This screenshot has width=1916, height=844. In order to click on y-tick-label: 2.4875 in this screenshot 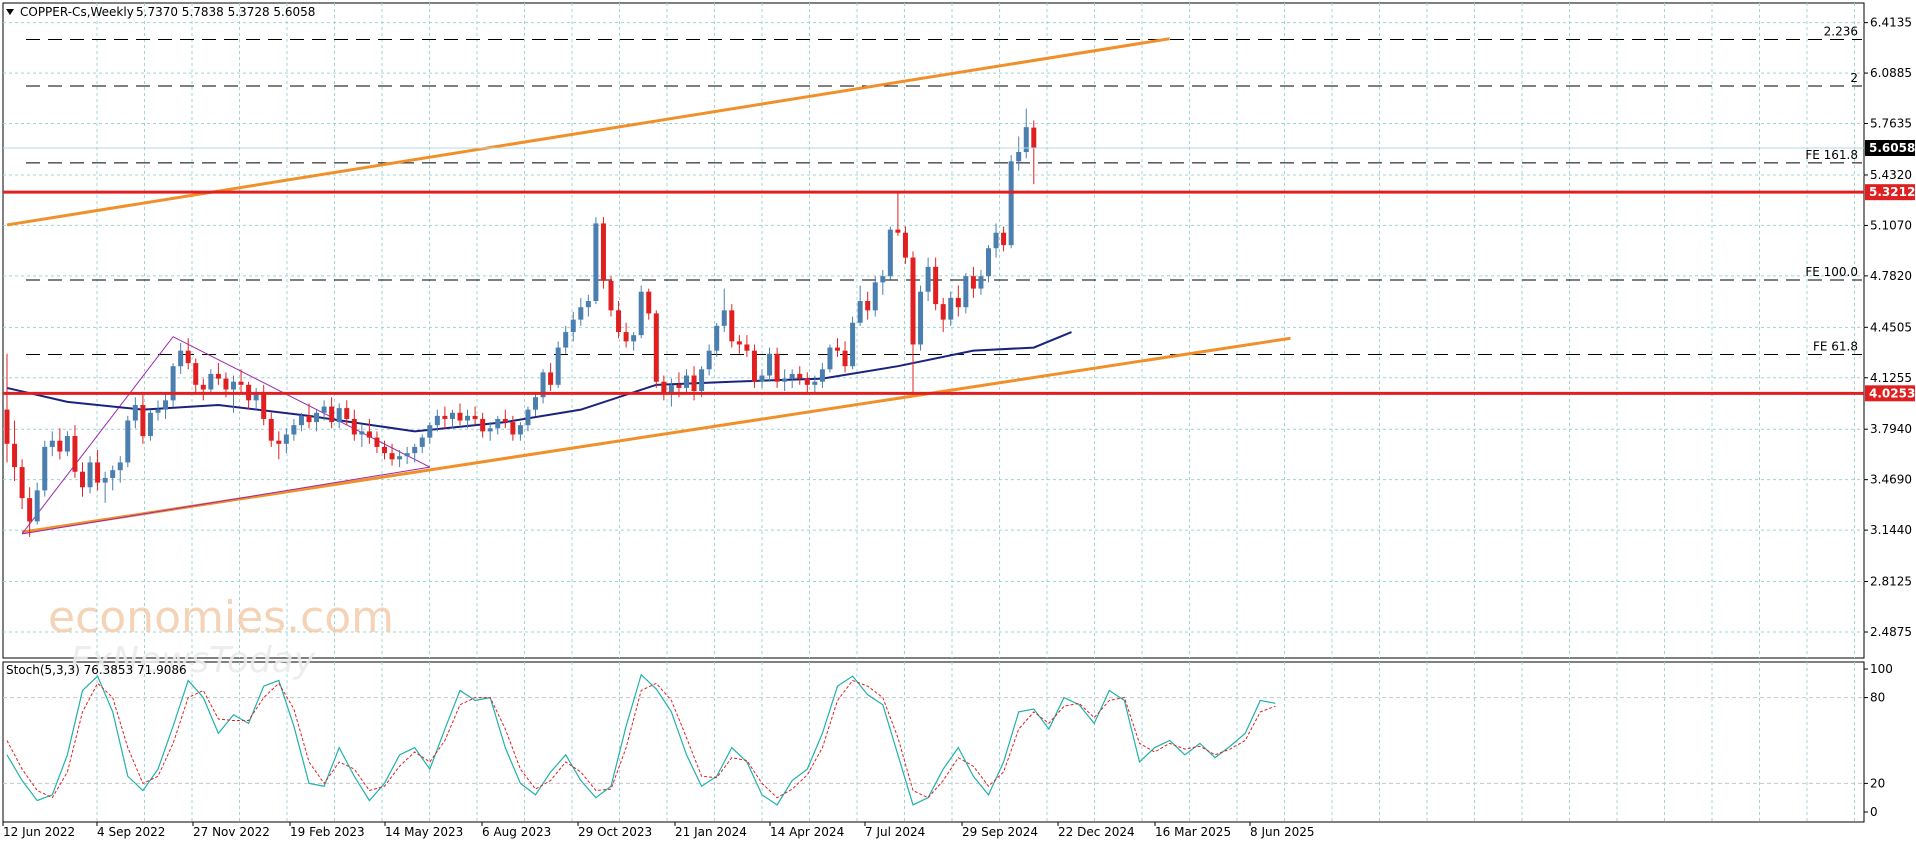, I will do `click(1891, 632)`.